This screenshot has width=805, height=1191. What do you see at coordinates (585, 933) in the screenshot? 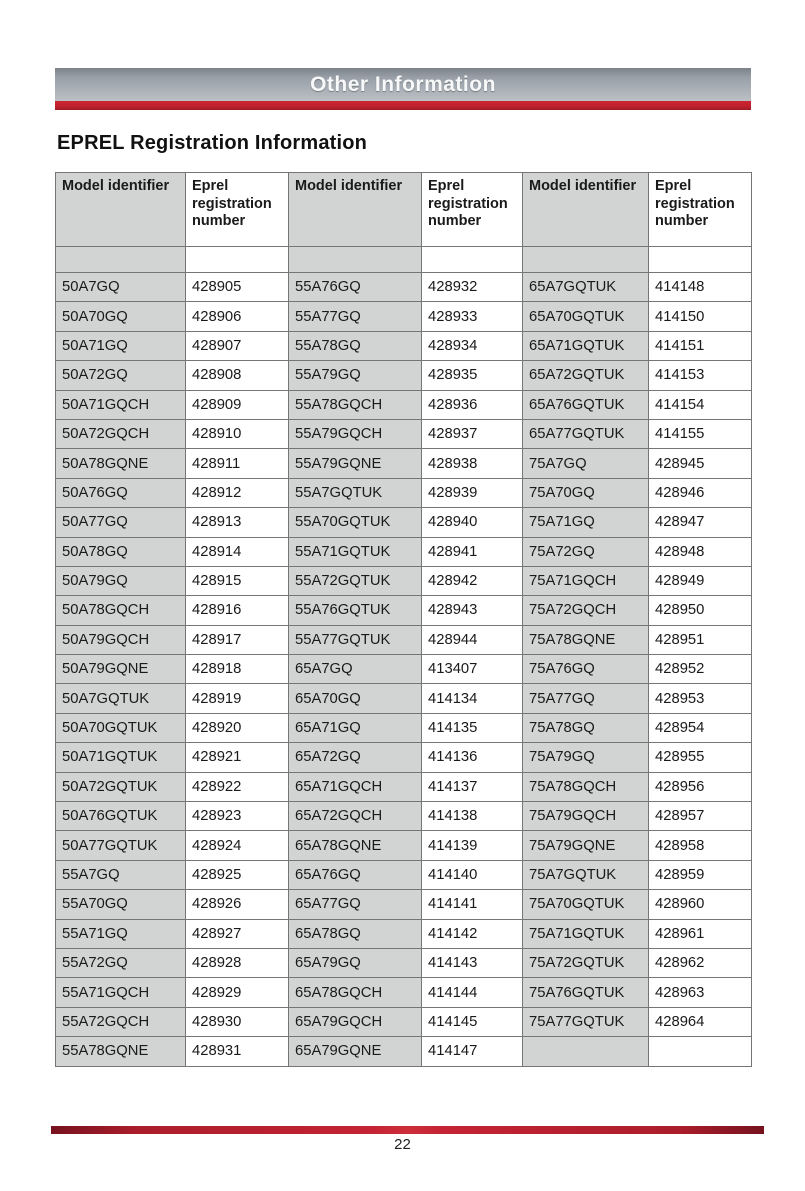
I see `model-identifier-cell: 75A71GQTUK` at bounding box center [585, 933].